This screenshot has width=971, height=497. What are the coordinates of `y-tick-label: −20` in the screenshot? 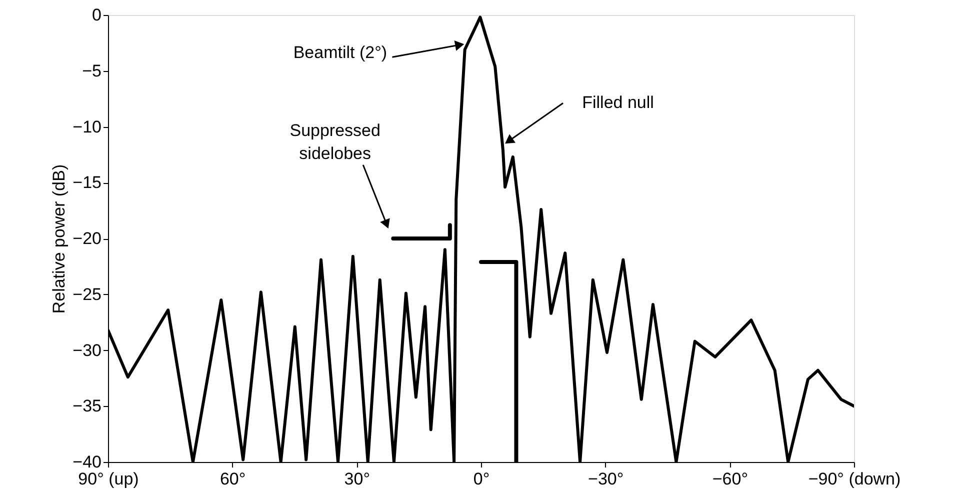 It's located at (87, 238).